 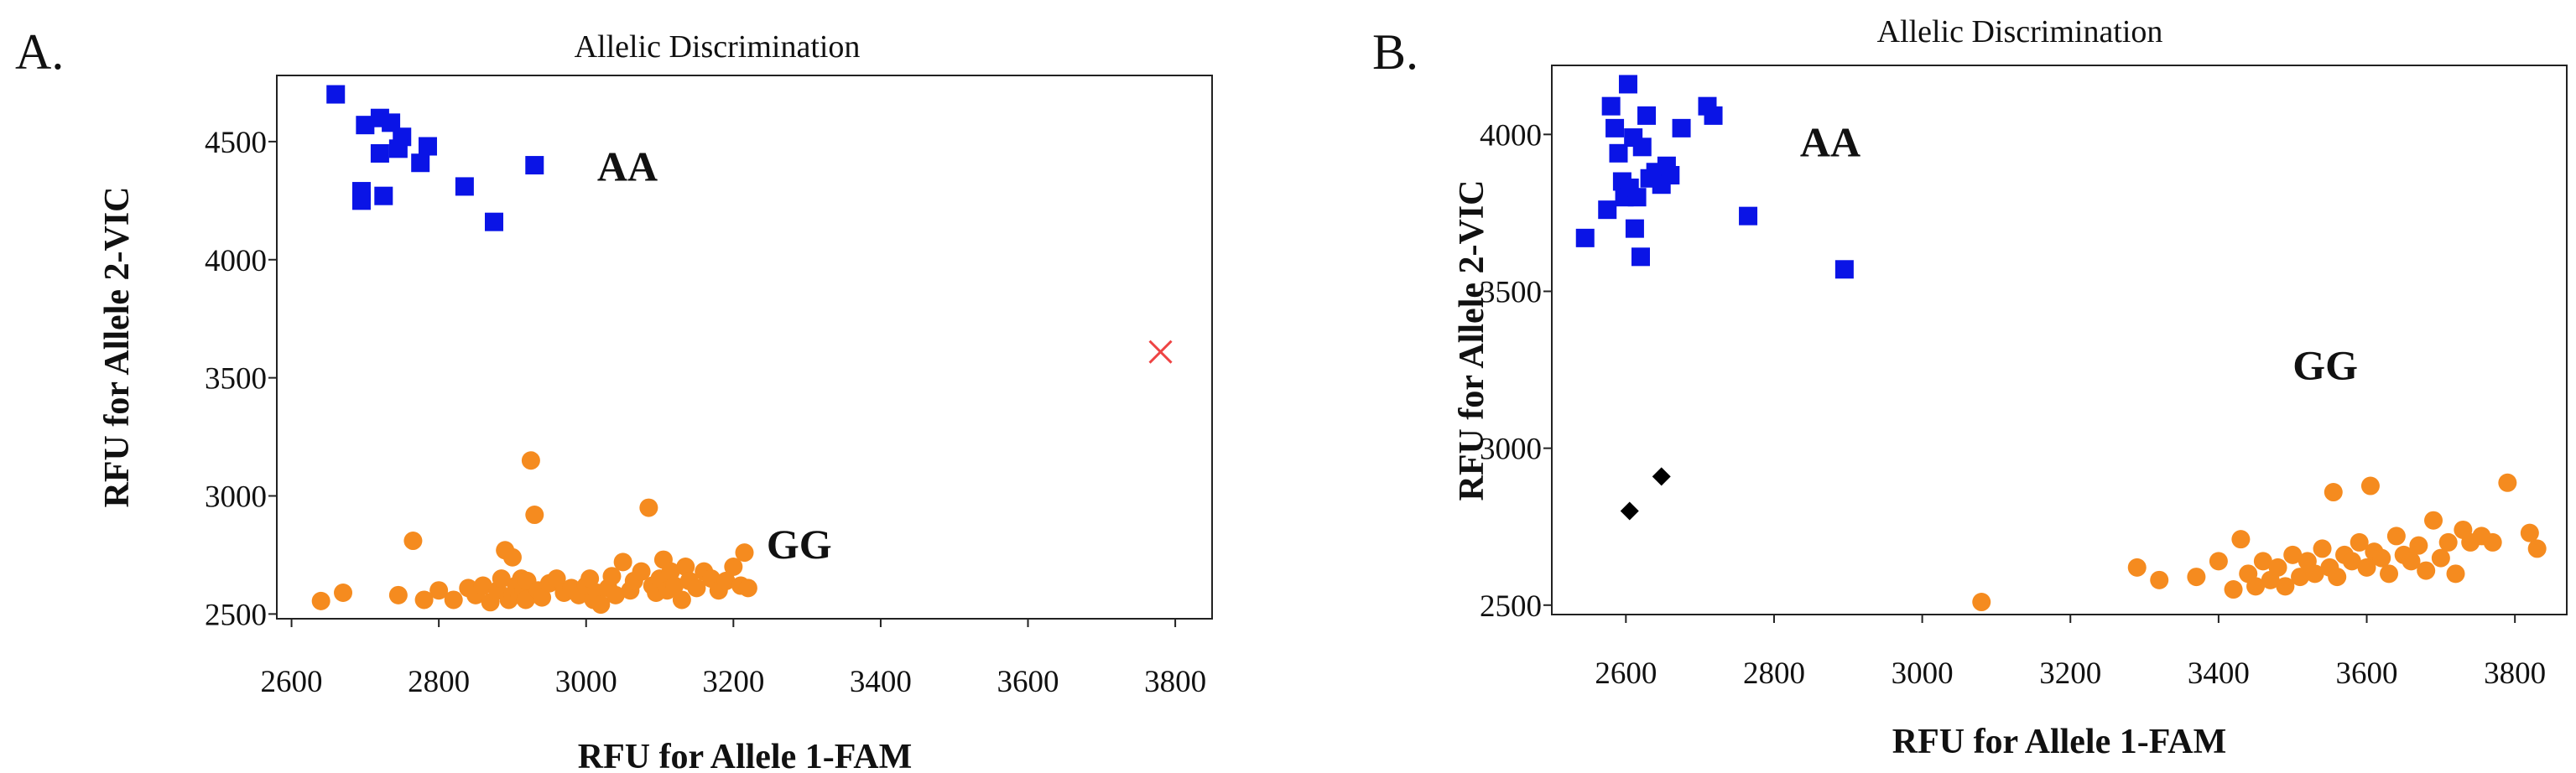 What do you see at coordinates (117, 347) in the screenshot?
I see `panel-a-y-axis-label: RFU for Allele 2-VIC` at bounding box center [117, 347].